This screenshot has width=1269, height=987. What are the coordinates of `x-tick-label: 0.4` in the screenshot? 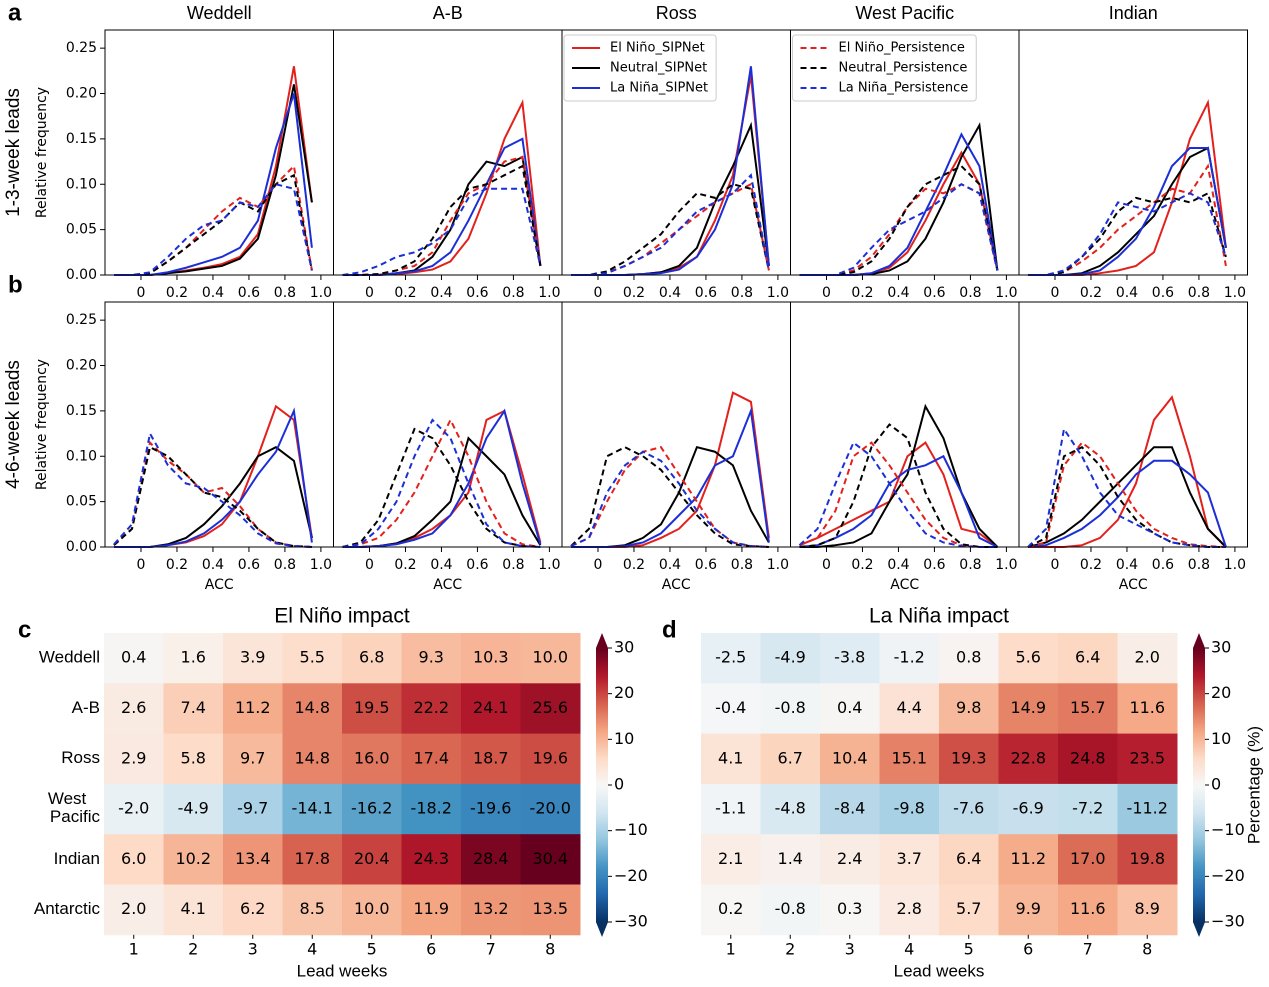 It's located at (441, 565).